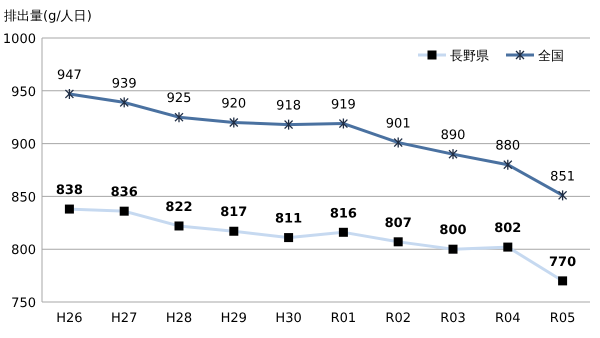 This screenshot has height=338, width=600. Describe the element at coordinates (288, 219) in the screenshot. I see `label: 811` at that location.